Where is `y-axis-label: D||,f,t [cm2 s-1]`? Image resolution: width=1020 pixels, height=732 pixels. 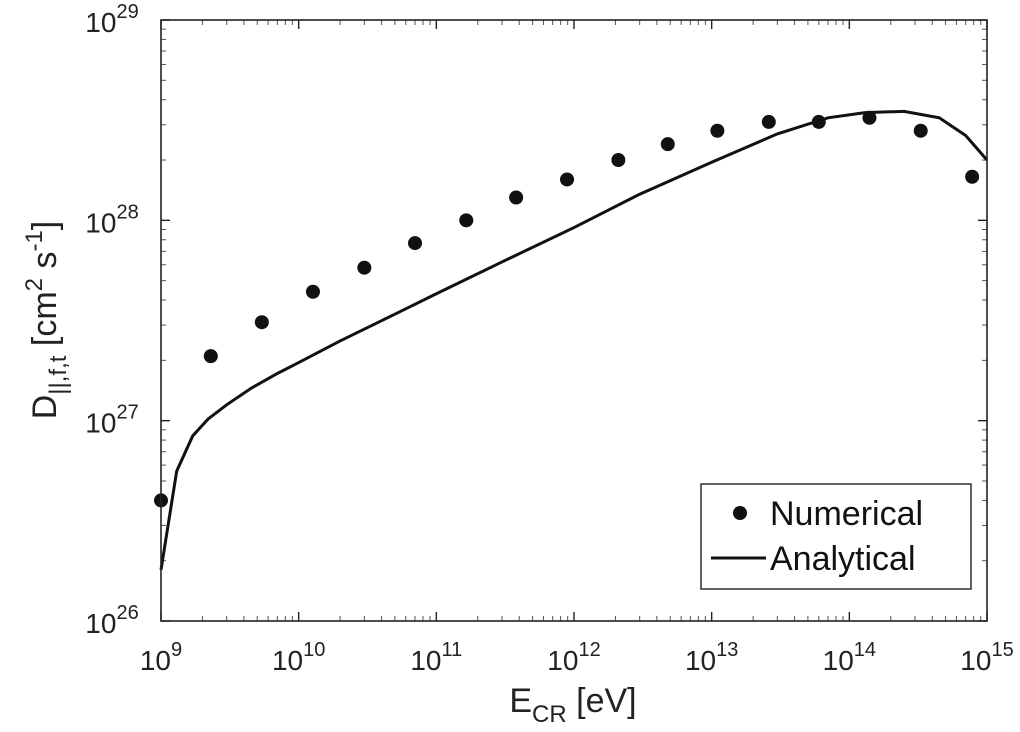
y-axis-label: D||,f,t [cm2 s-1] is located at coordinates (46, 320).